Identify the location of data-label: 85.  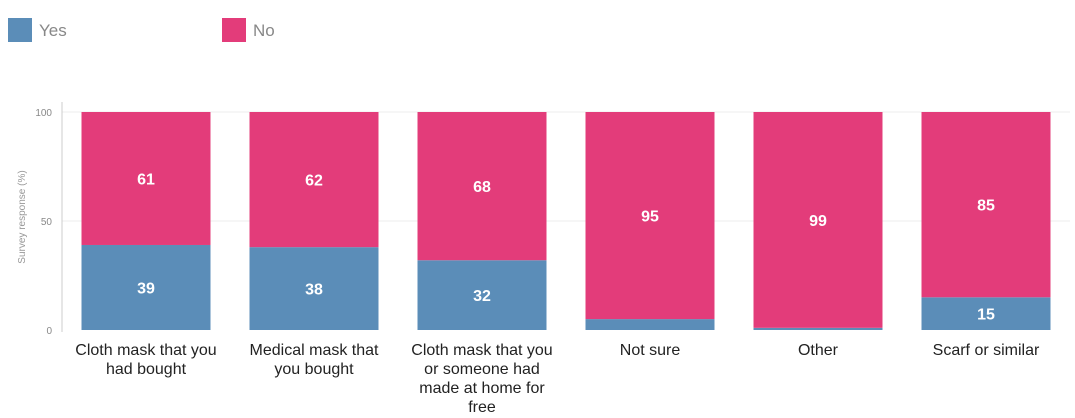
(986, 206).